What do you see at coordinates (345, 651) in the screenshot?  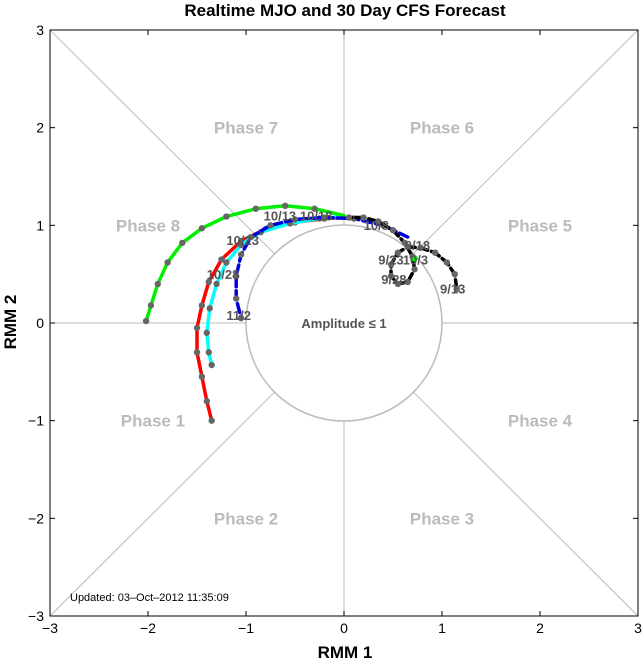 I see `x-axis-label: RMM 1` at bounding box center [345, 651].